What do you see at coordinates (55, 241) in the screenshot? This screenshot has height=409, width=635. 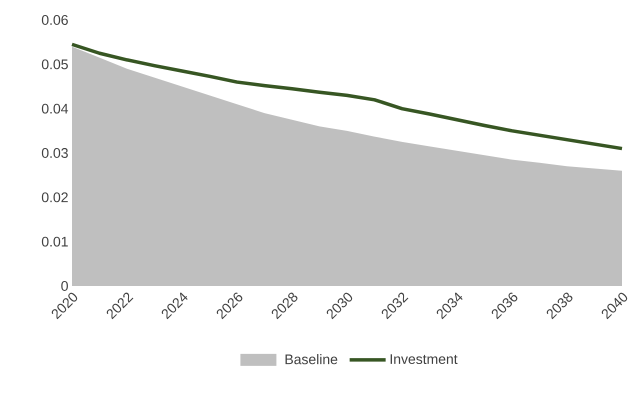 I see `y-tick-label: 0.01` at bounding box center [55, 241].